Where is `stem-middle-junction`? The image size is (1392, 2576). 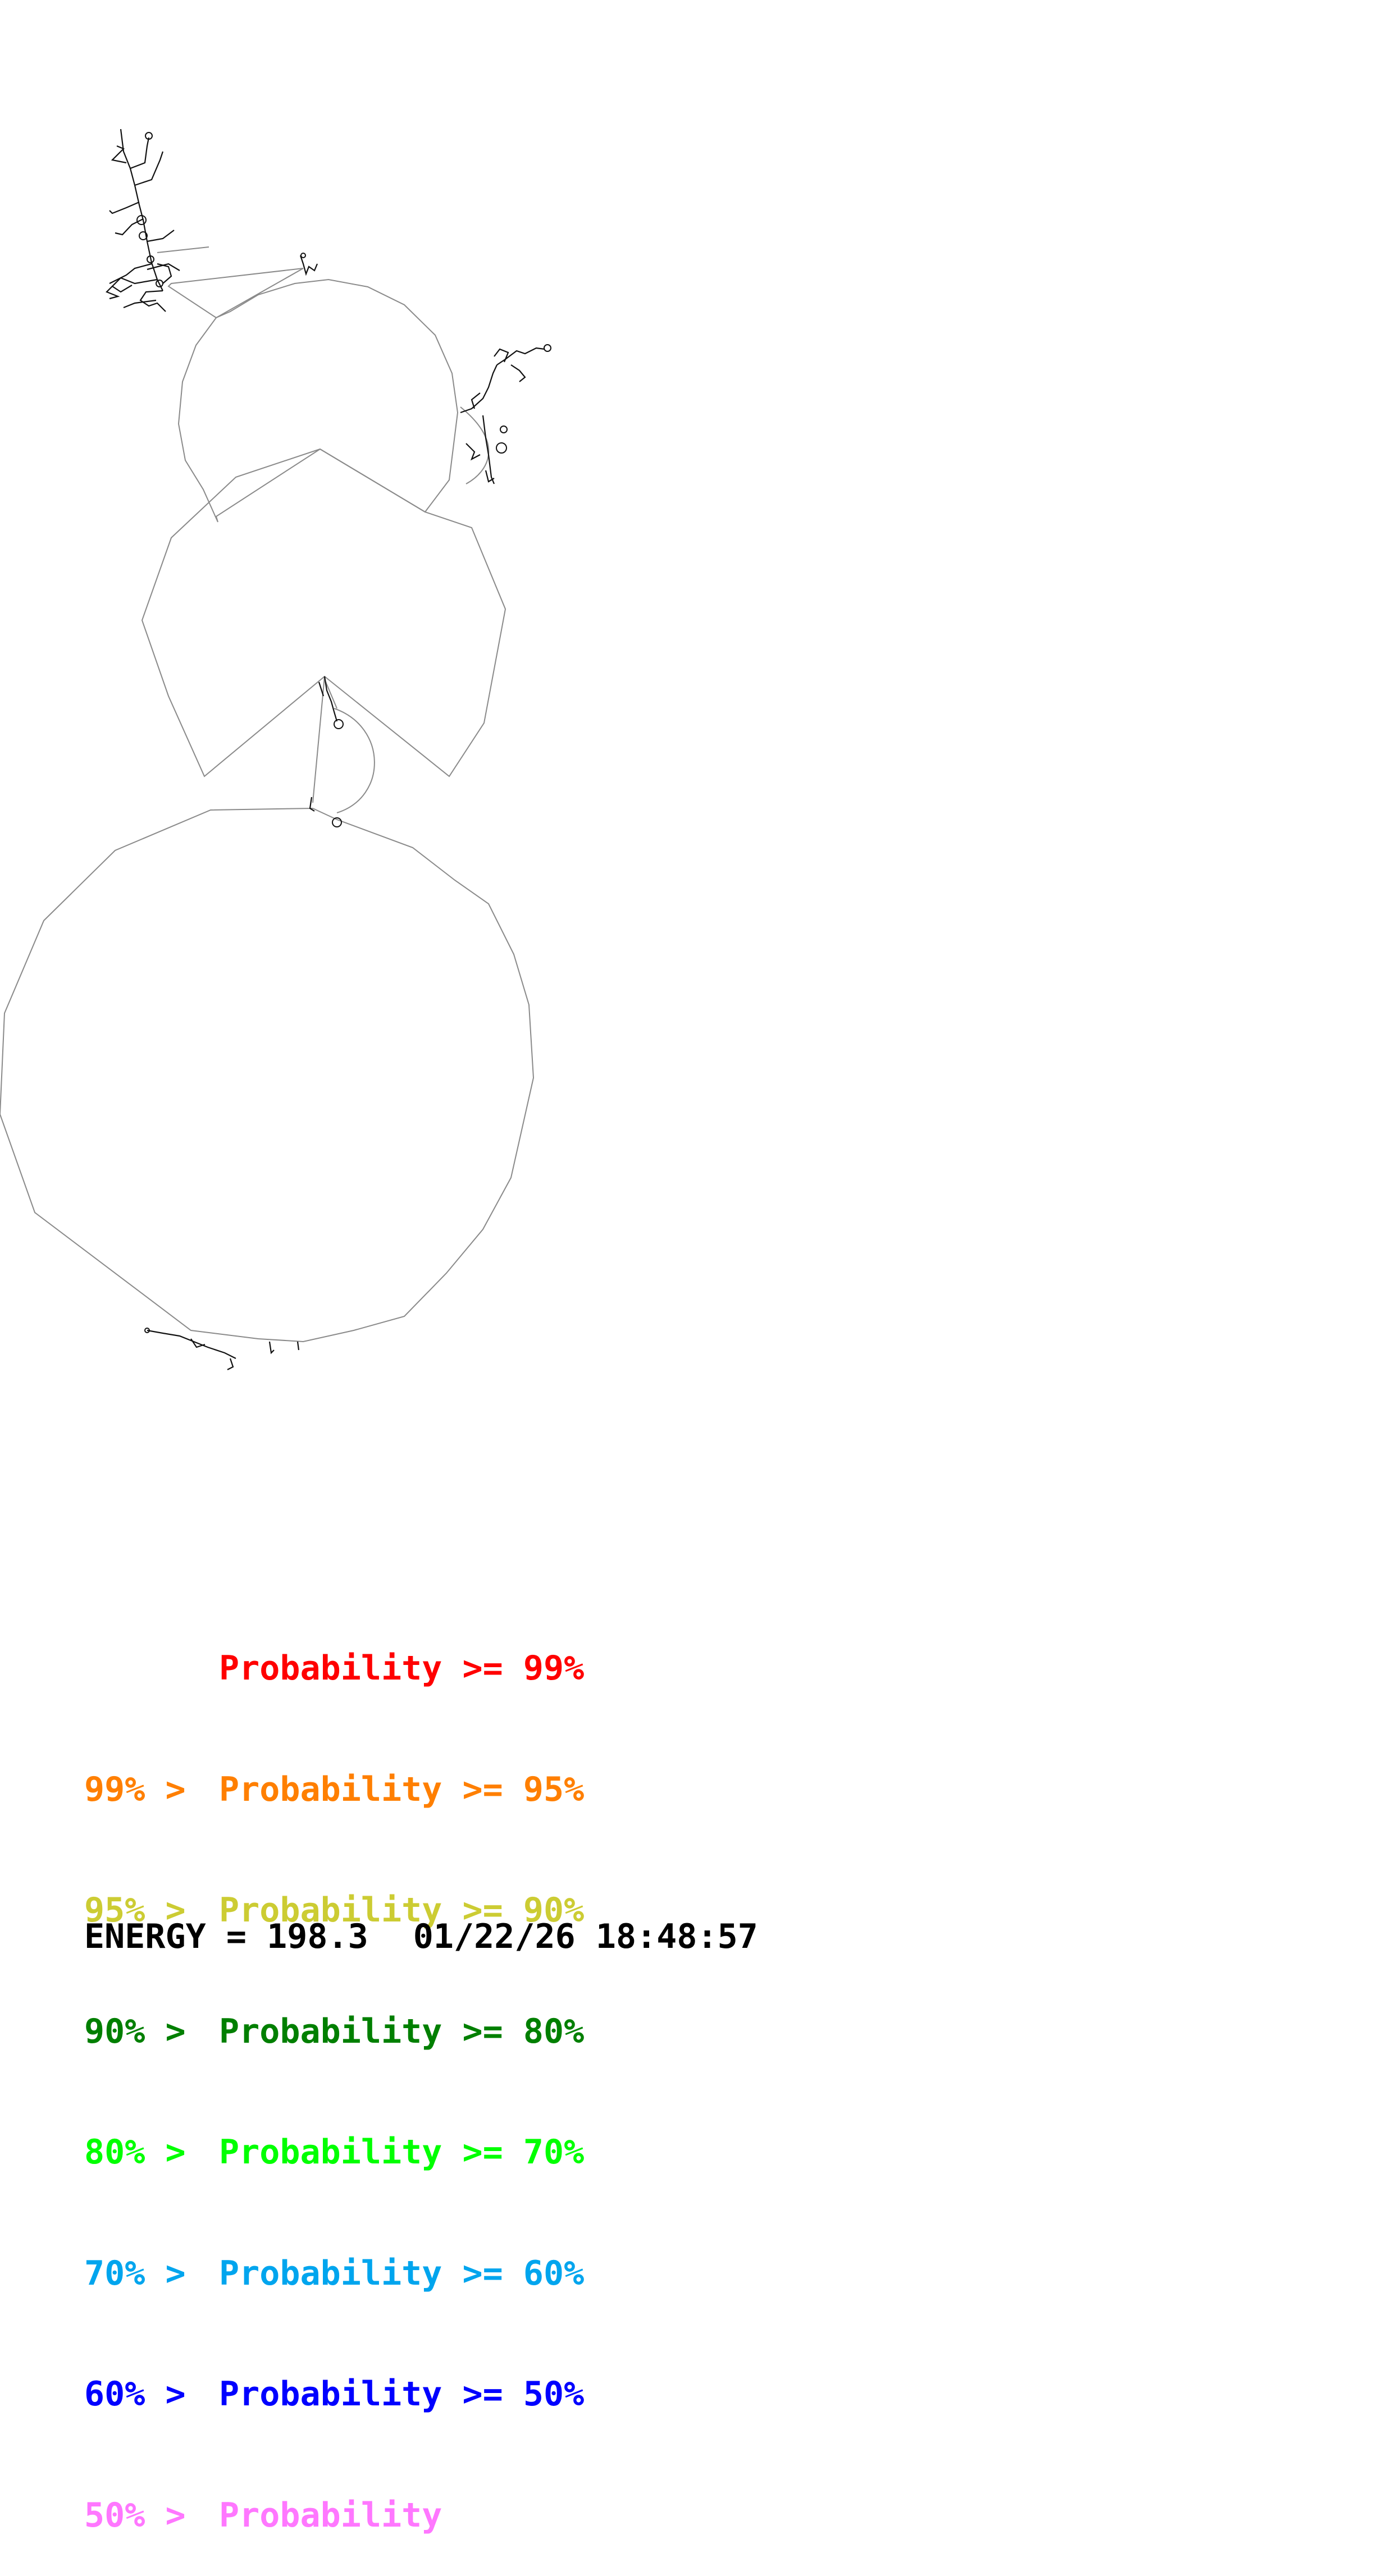 stem-middle-junction is located at coordinates (331, 702).